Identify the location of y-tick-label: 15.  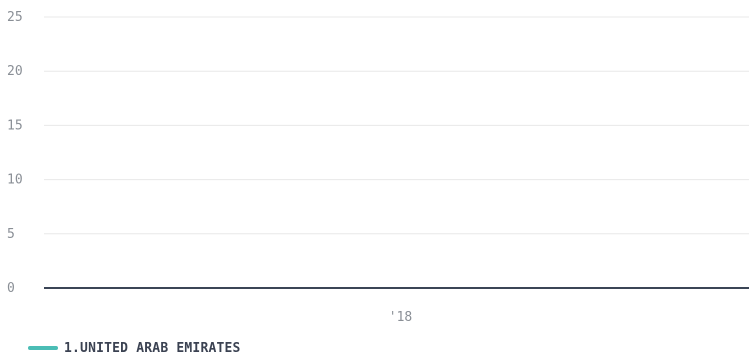
(15, 125).